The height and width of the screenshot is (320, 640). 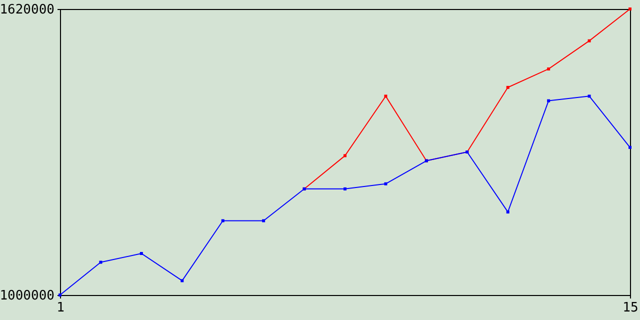 What do you see at coordinates (630, 308) in the screenshot?
I see `x-tick-label: 15` at bounding box center [630, 308].